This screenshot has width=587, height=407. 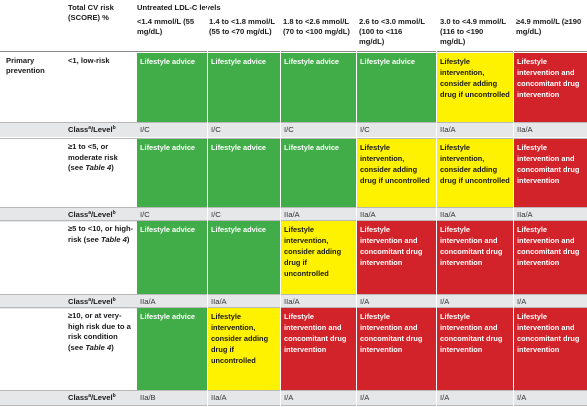 What do you see at coordinates (93, 152) in the screenshot?
I see `risk-category-text: ≥1 to <5, or moderate risk` at bounding box center [93, 152].